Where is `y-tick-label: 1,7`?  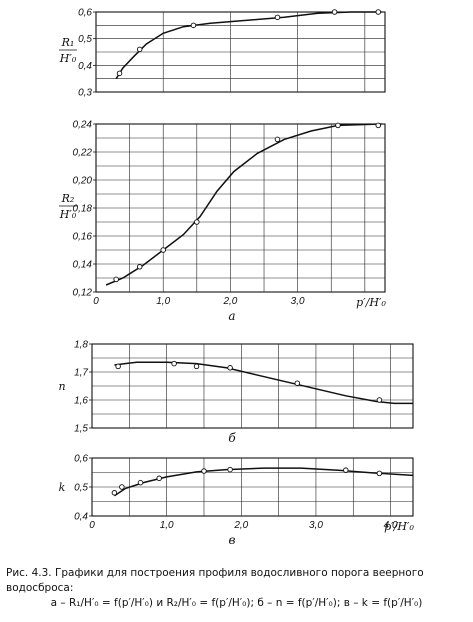
y-tick-label: 1,7 is located at coordinates (81, 373).